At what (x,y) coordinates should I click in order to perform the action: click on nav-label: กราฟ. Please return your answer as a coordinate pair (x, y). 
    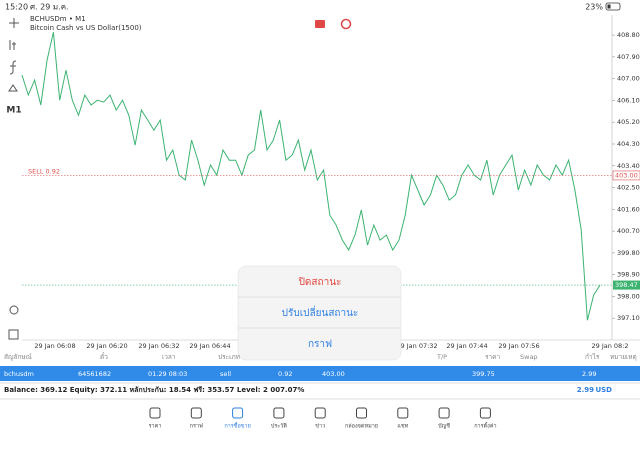
    Looking at the image, I should click on (196, 426).